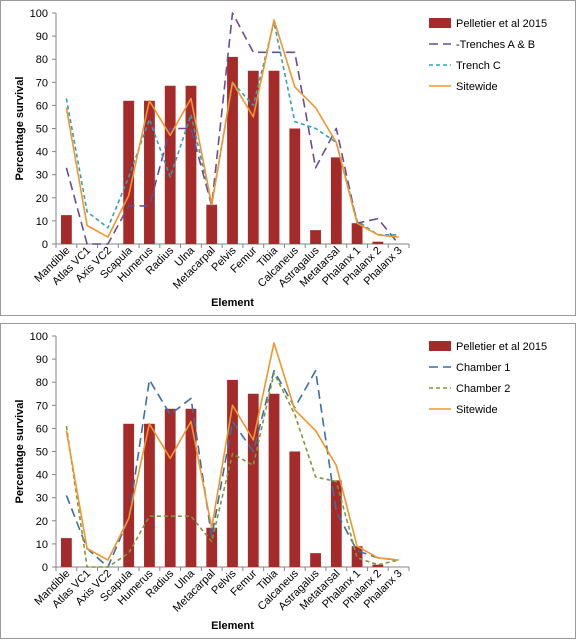 The height and width of the screenshot is (640, 578). Describe the element at coordinates (483, 389) in the screenshot. I see `legend-label-chamber-2: Chamber 2` at that location.